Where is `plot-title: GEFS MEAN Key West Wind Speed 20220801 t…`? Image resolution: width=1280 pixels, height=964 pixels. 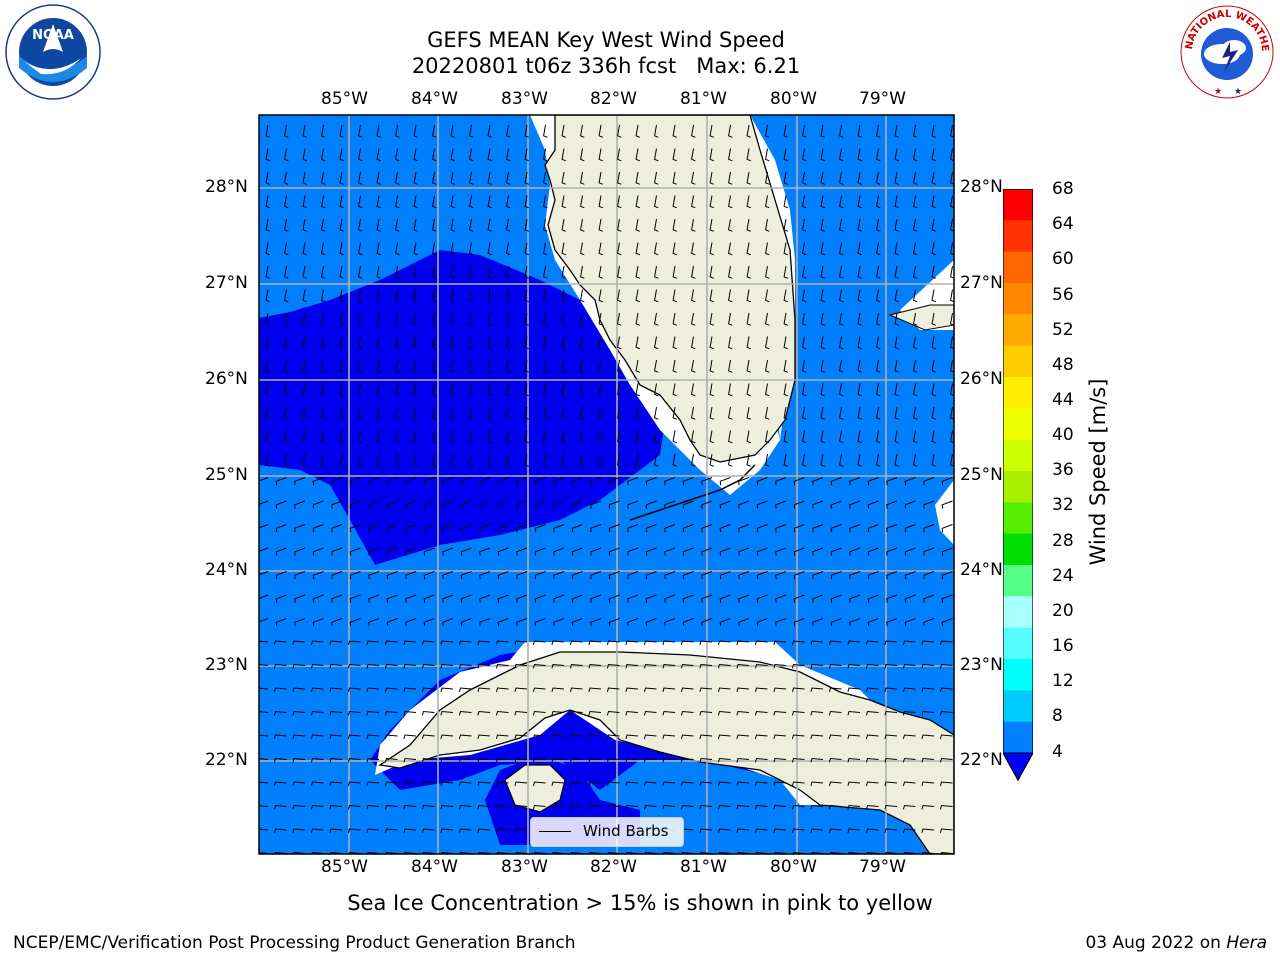
plot-title: GEFS MEAN Key West Wind Speed 20220801 t… is located at coordinates (606, 53).